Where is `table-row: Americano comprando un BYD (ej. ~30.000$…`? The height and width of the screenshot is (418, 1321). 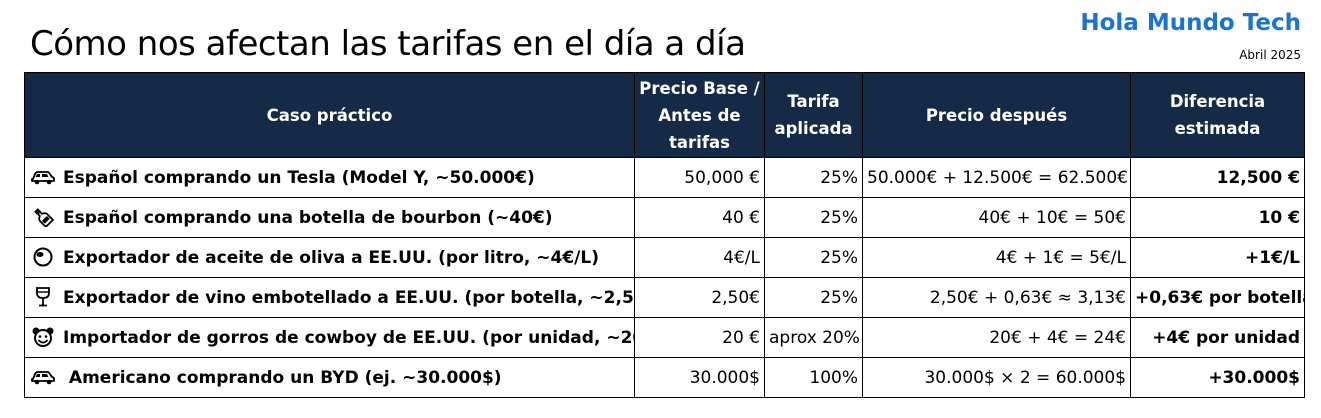 table-row: Americano comprando un BYD (ej. ~30.000$… is located at coordinates (664, 377).